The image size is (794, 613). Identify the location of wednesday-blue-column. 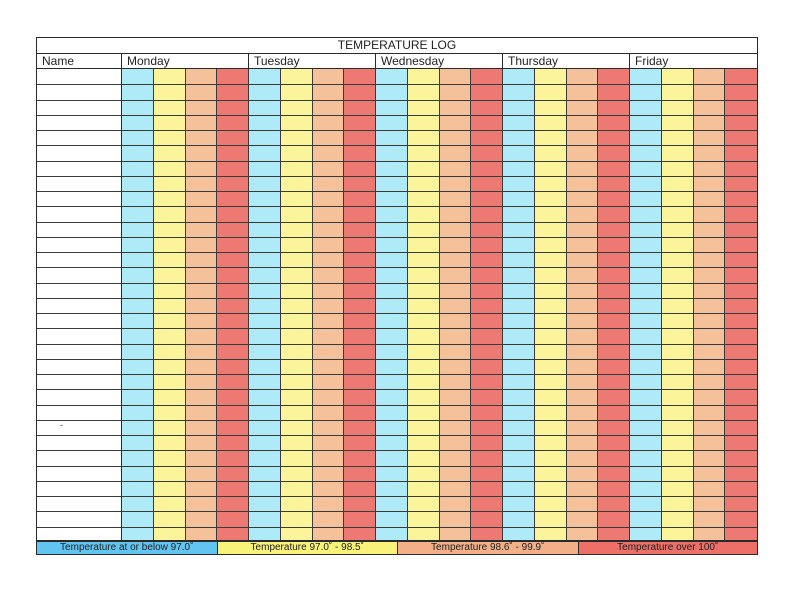
(392, 304).